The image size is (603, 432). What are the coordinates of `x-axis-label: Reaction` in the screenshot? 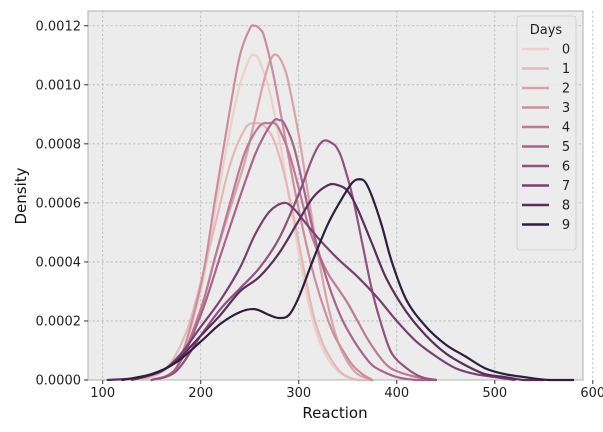 It's located at (334, 413).